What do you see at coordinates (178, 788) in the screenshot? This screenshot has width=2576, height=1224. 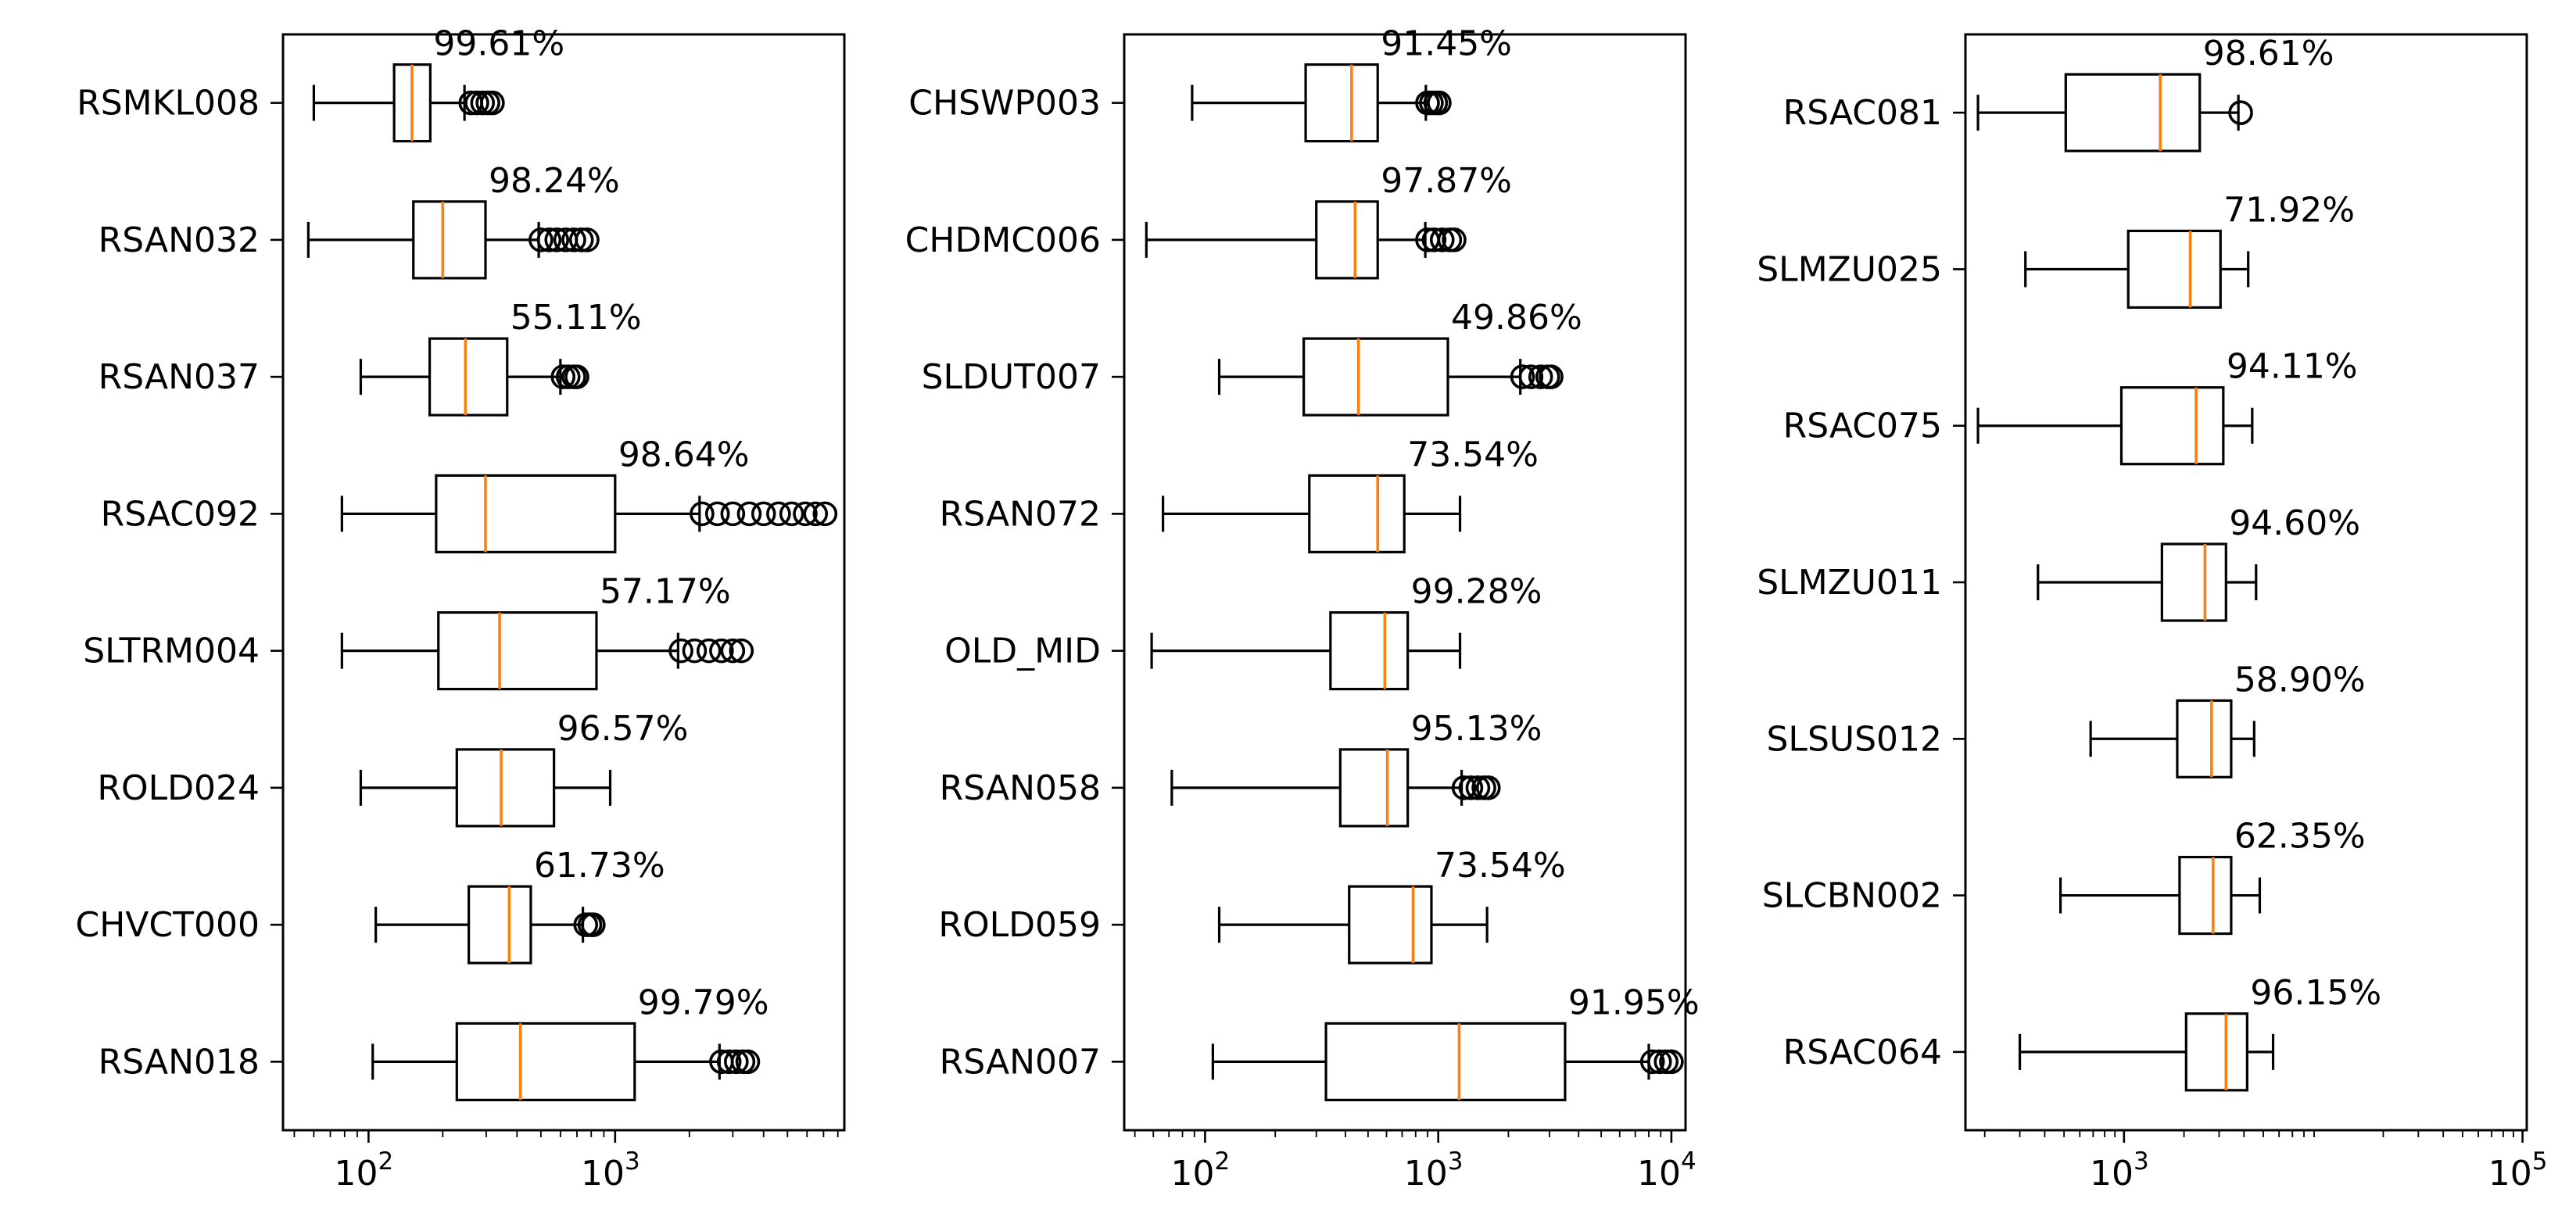 I see `category-label: ROLD024` at bounding box center [178, 788].